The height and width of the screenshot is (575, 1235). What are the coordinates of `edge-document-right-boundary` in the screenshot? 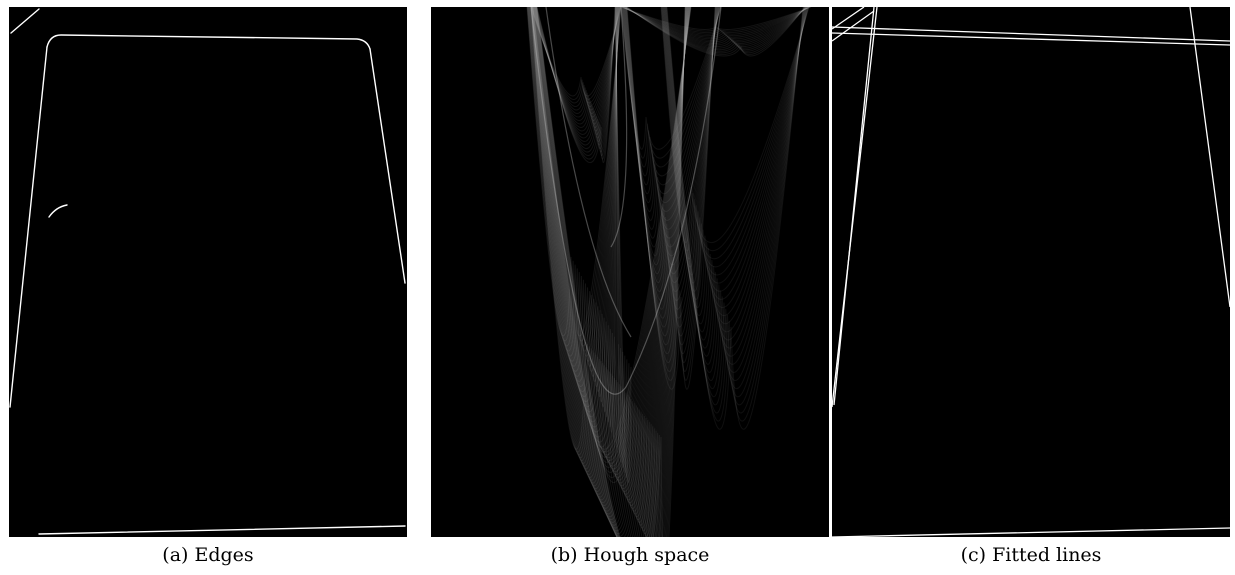 It's located at (387, 166).